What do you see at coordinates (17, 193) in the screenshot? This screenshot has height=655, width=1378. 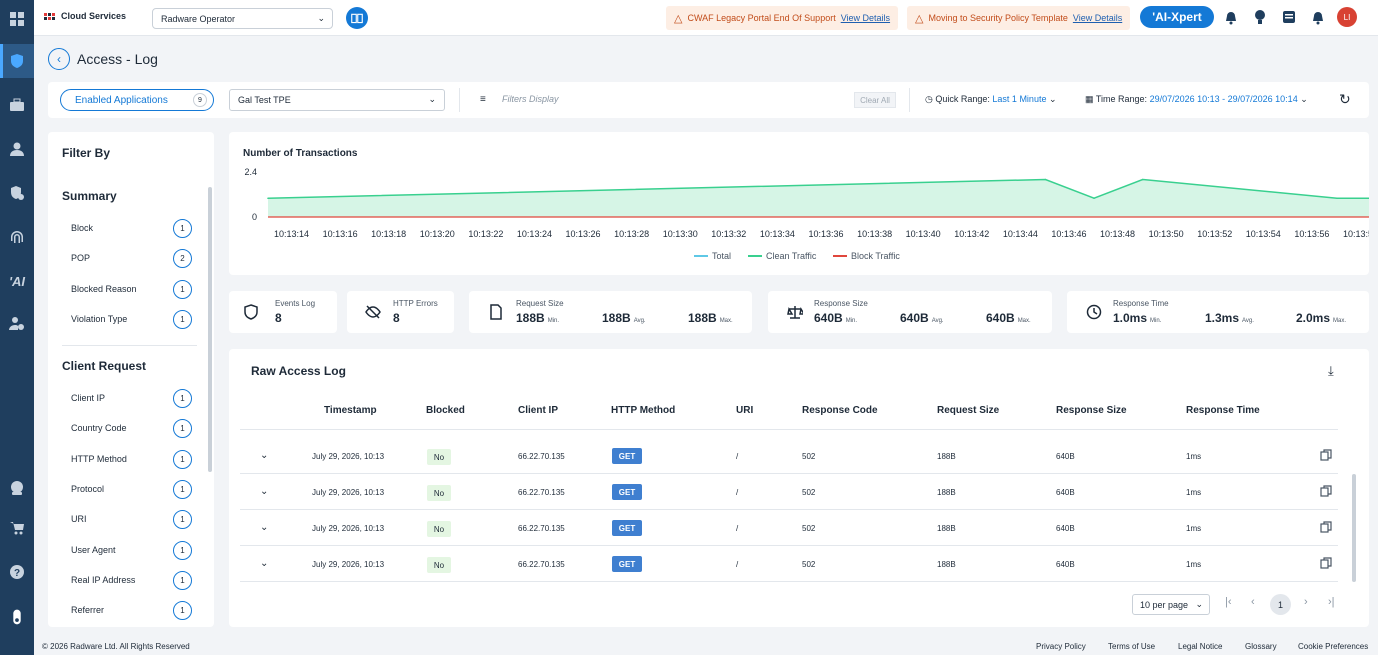 I see `shield-settings-icon` at bounding box center [17, 193].